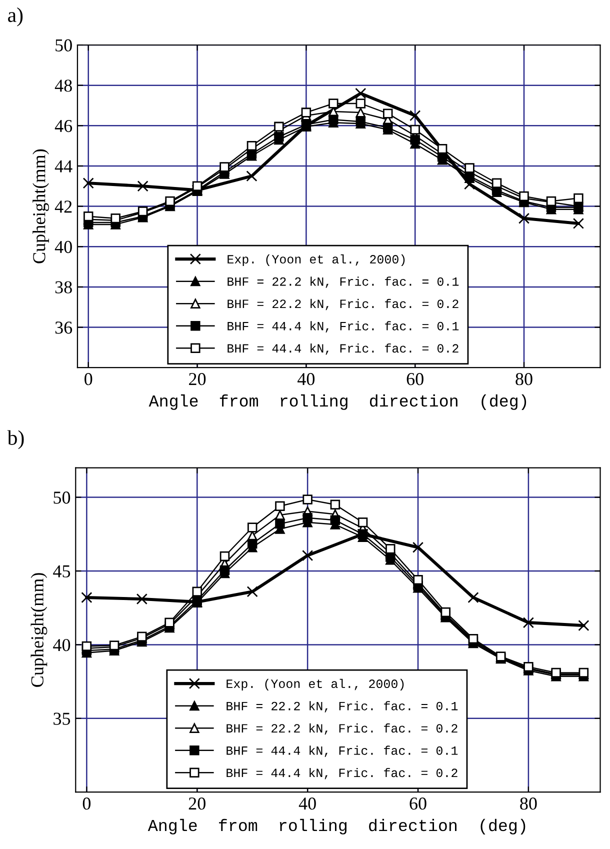 The height and width of the screenshot is (849, 610). What do you see at coordinates (15, 16) in the screenshot?
I see `chart-title: a)` at bounding box center [15, 16].